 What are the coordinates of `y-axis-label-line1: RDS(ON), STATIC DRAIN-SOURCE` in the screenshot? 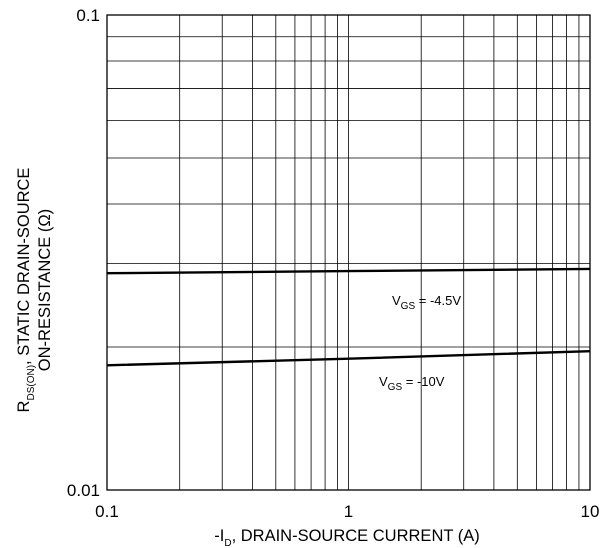 It's located at (26, 290).